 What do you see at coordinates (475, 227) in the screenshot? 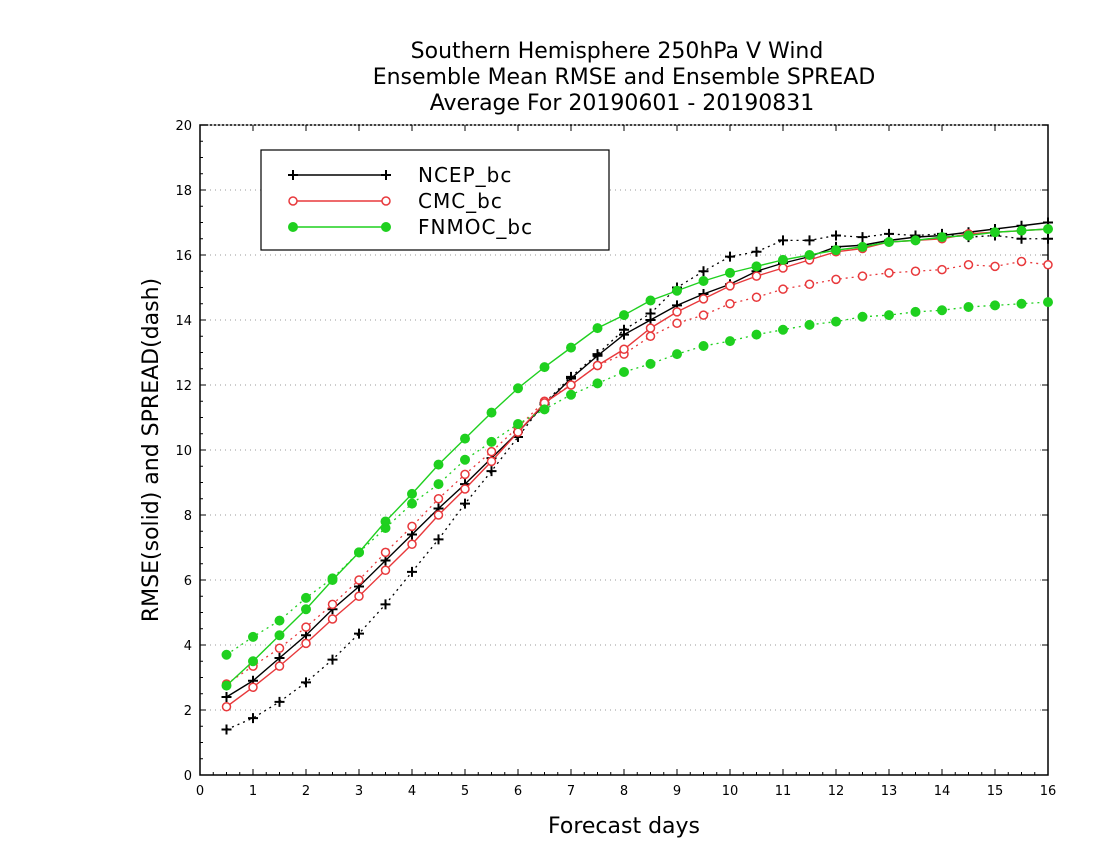
I see `legend-label: FNMOC_bc` at bounding box center [475, 227].